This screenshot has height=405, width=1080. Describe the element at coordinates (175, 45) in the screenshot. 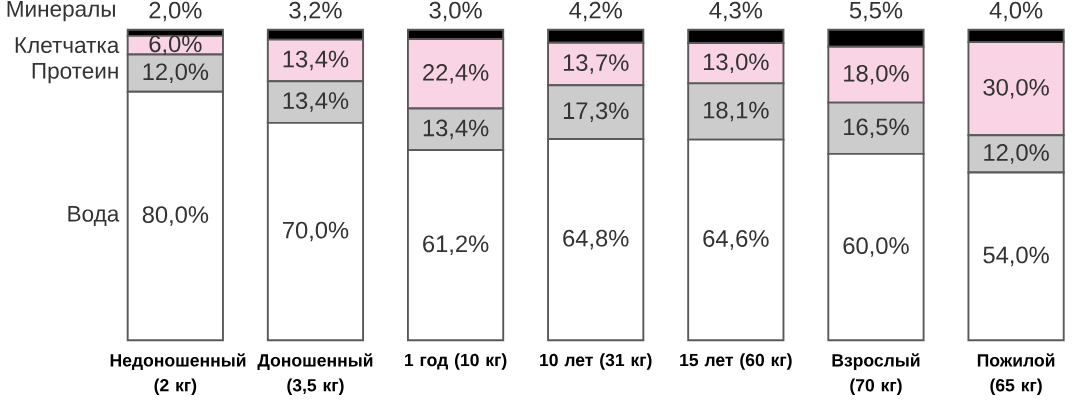

I see `data-label: 6,0%` at that location.